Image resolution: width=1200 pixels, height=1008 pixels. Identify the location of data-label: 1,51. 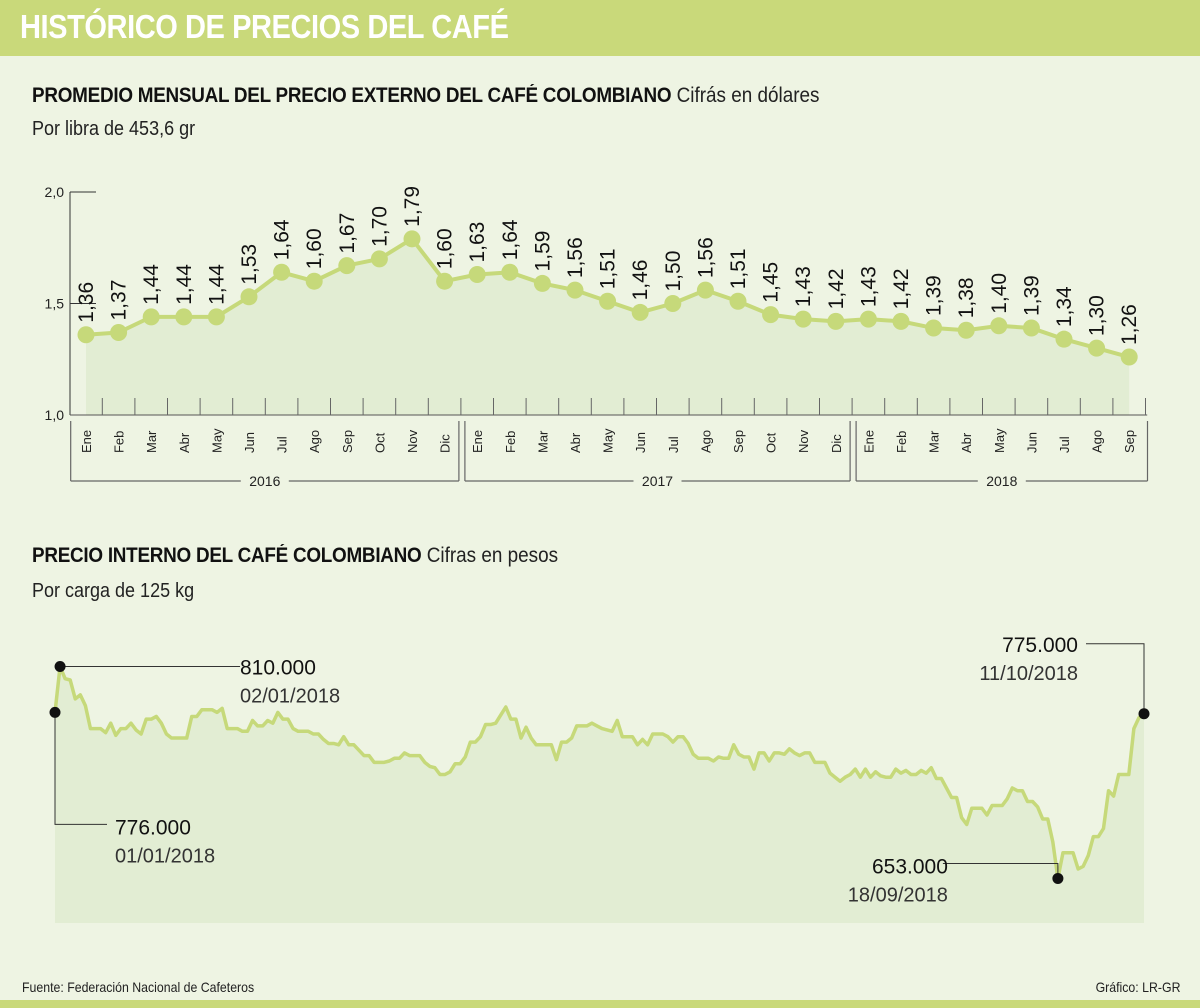
(608, 268).